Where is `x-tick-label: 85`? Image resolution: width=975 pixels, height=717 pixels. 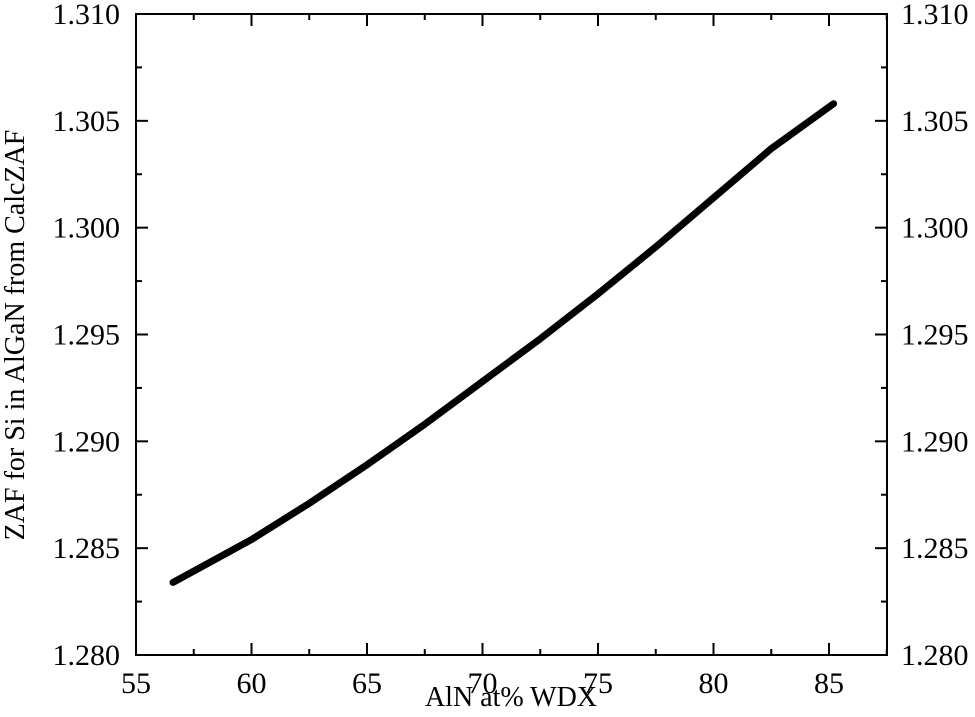
x-tick-label: 85 is located at coordinates (829, 683).